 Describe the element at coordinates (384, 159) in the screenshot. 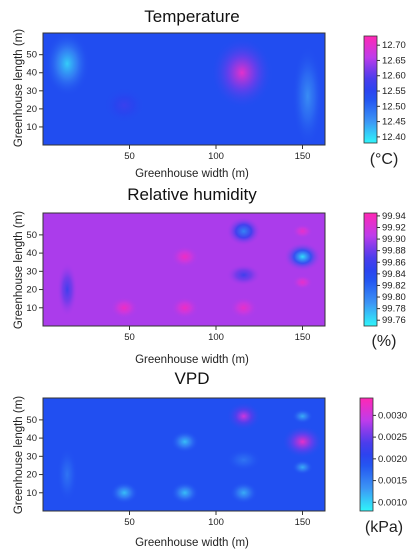

I see `colorbar-unit: (°C)` at that location.